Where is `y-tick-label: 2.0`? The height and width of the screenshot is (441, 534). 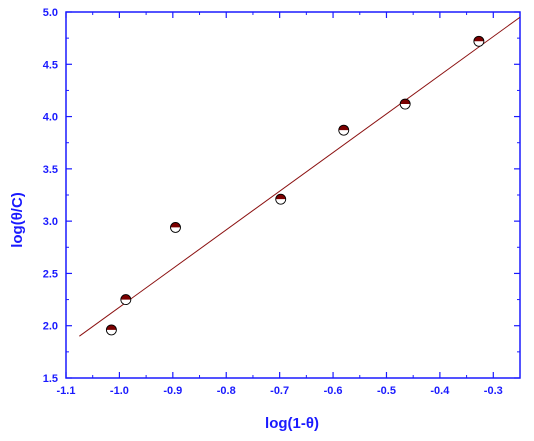
y-tick-label: 2.0 is located at coordinates (50, 327).